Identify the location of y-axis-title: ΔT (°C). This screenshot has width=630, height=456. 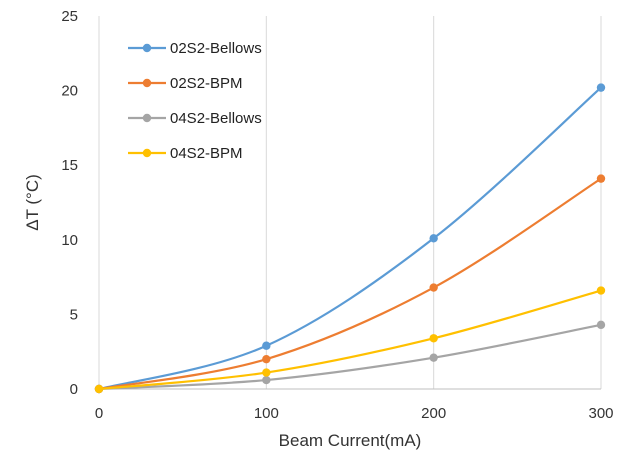
(32, 202).